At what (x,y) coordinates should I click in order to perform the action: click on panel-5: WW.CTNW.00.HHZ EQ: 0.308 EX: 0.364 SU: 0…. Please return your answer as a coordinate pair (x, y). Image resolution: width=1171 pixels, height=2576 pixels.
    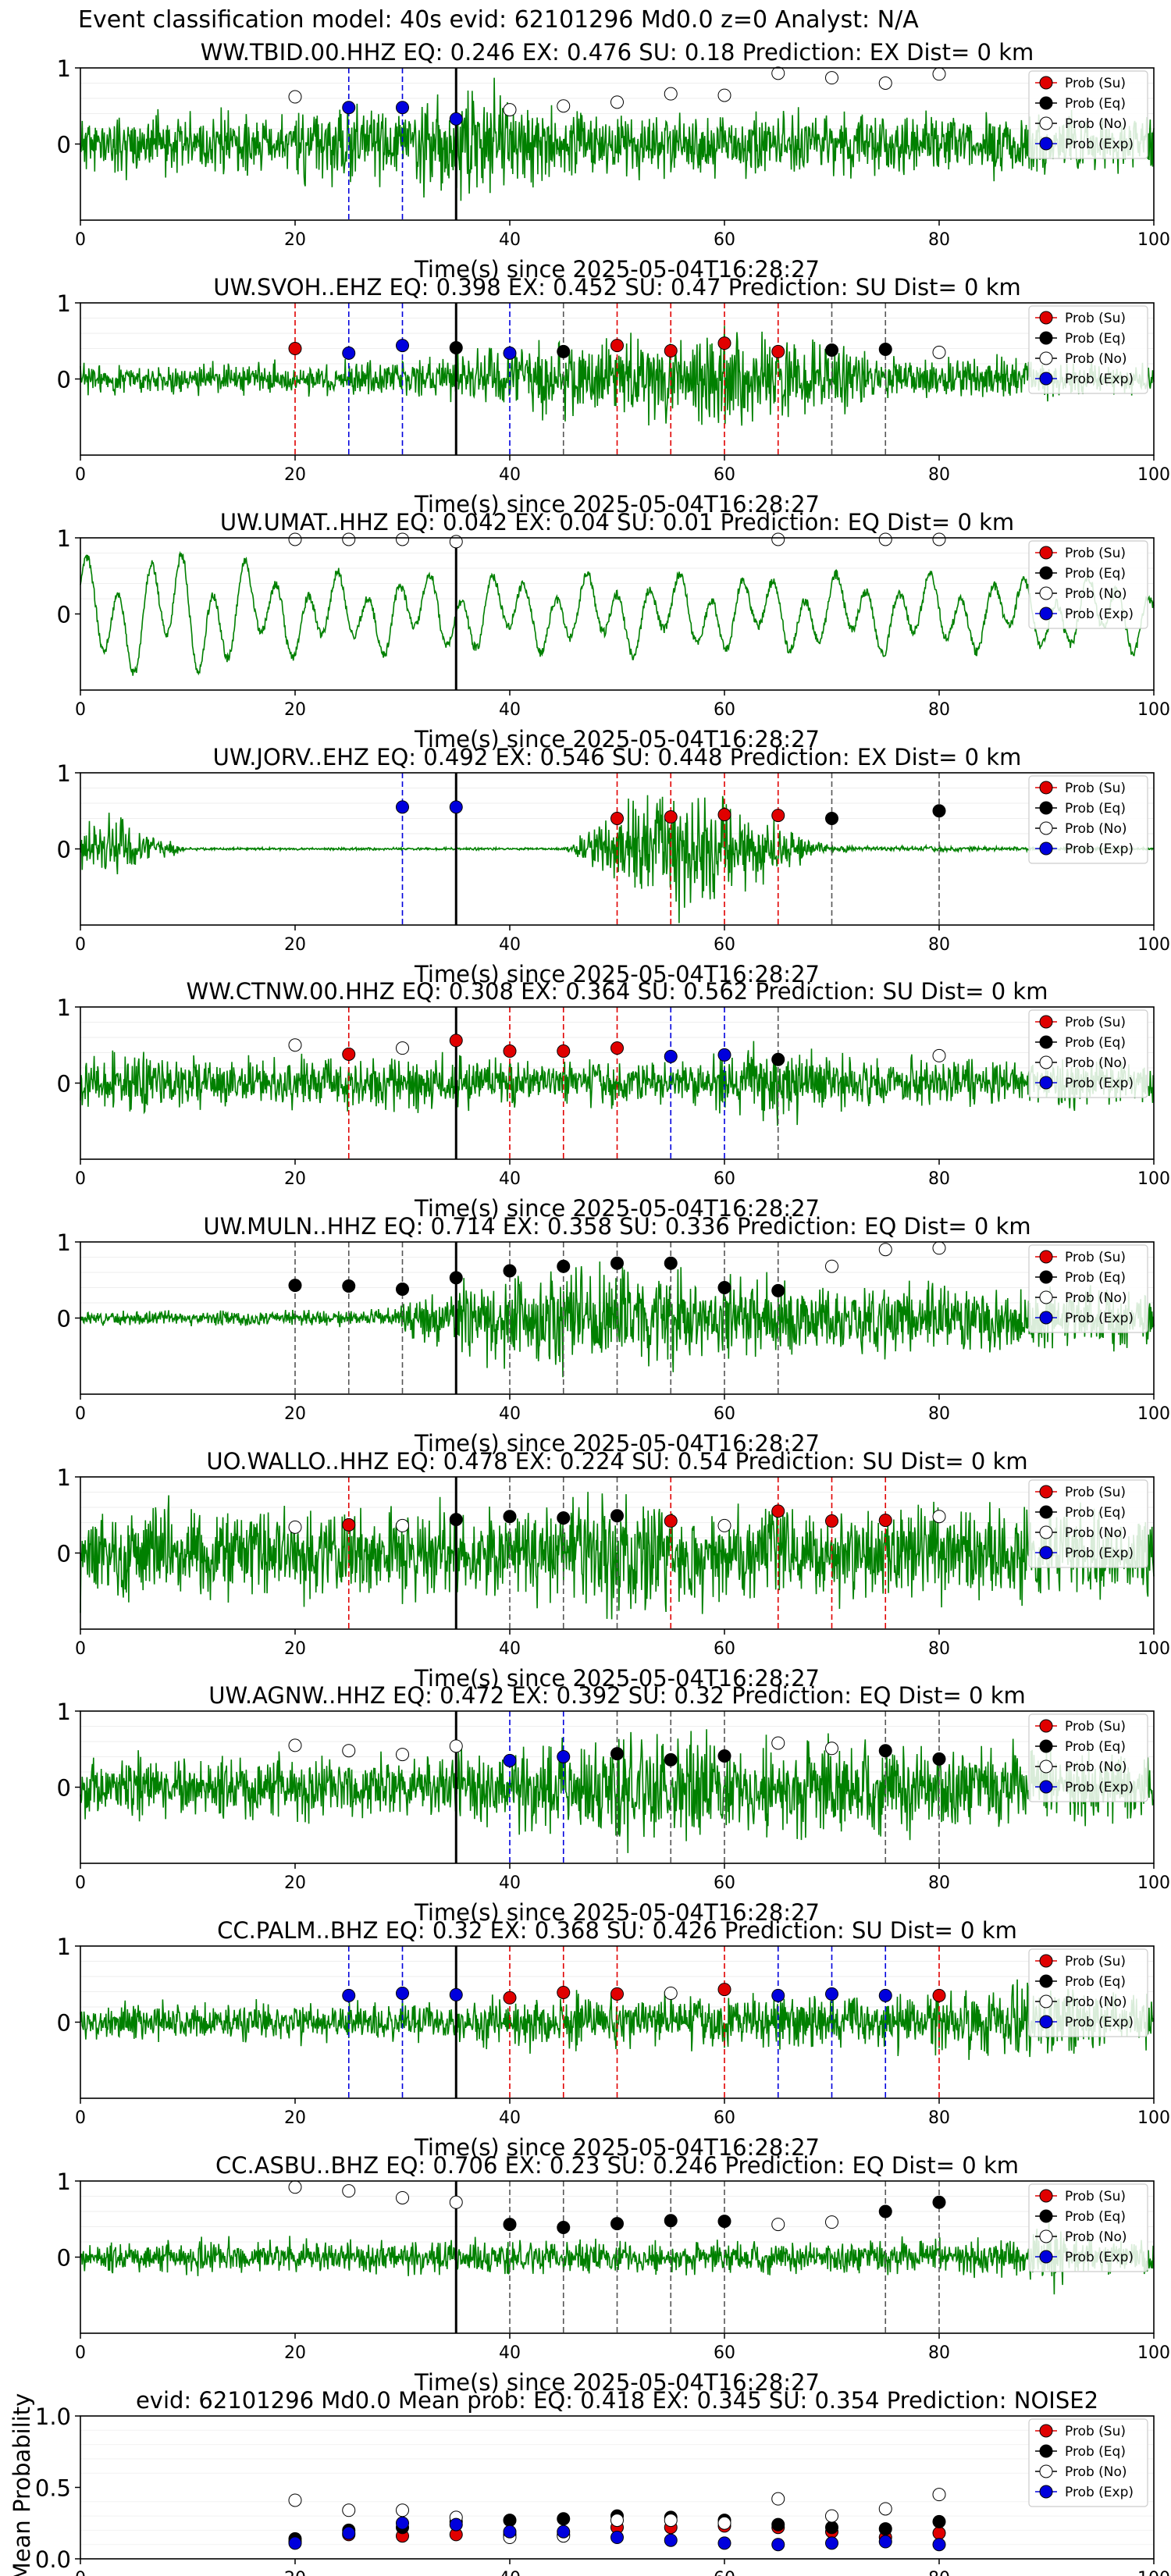
    Looking at the image, I should click on (613, 1100).